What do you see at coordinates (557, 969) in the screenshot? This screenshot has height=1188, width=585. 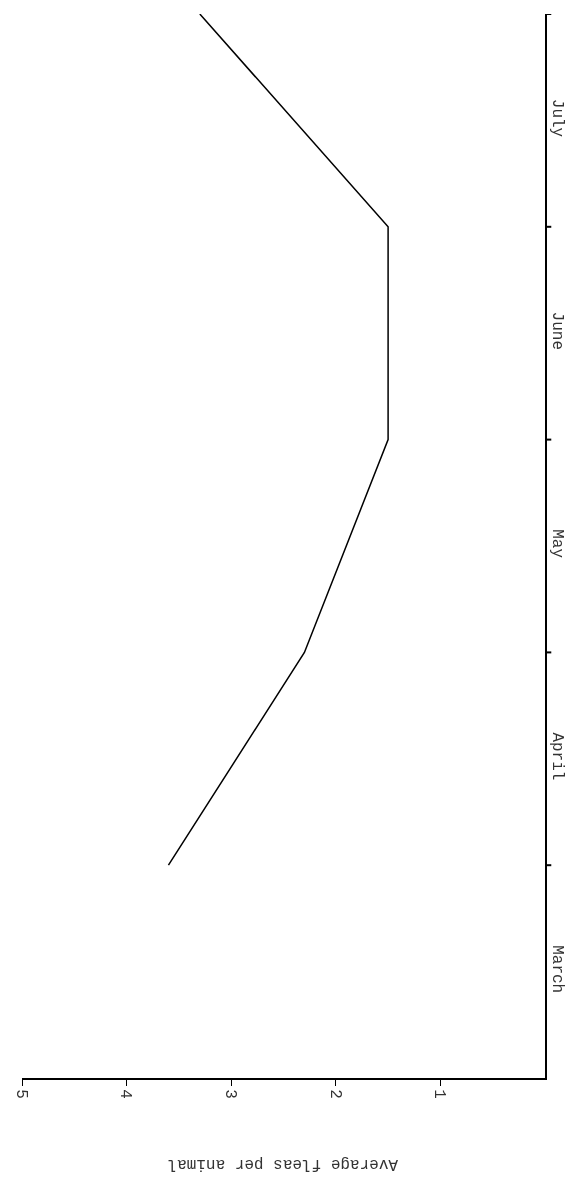 I see `y-tick-label: March` at bounding box center [557, 969].